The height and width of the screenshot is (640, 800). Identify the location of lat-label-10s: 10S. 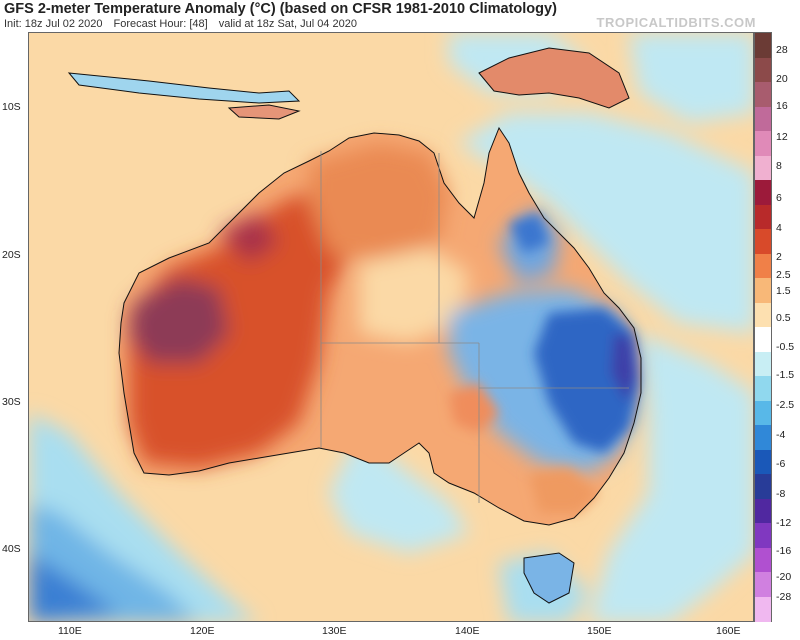
(11, 107).